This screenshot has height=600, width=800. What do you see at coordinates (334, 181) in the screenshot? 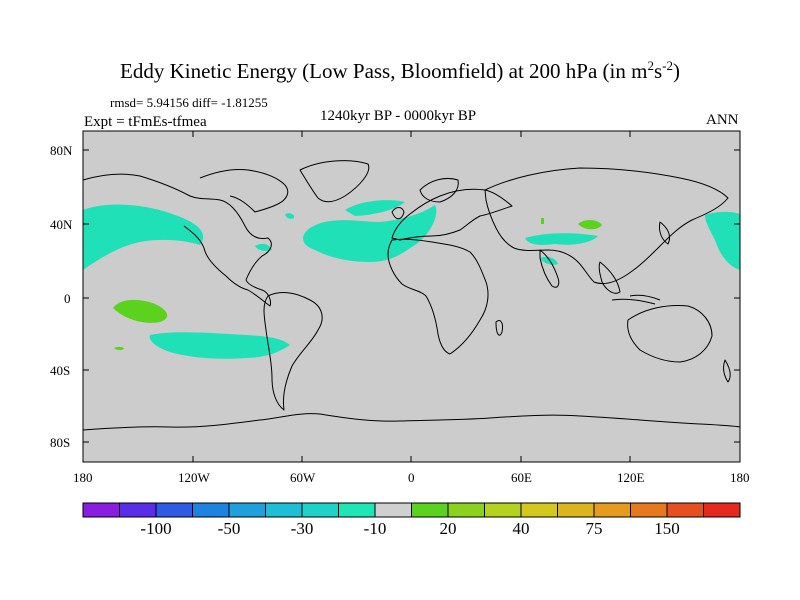
I see `coast-greenland` at bounding box center [334, 181].